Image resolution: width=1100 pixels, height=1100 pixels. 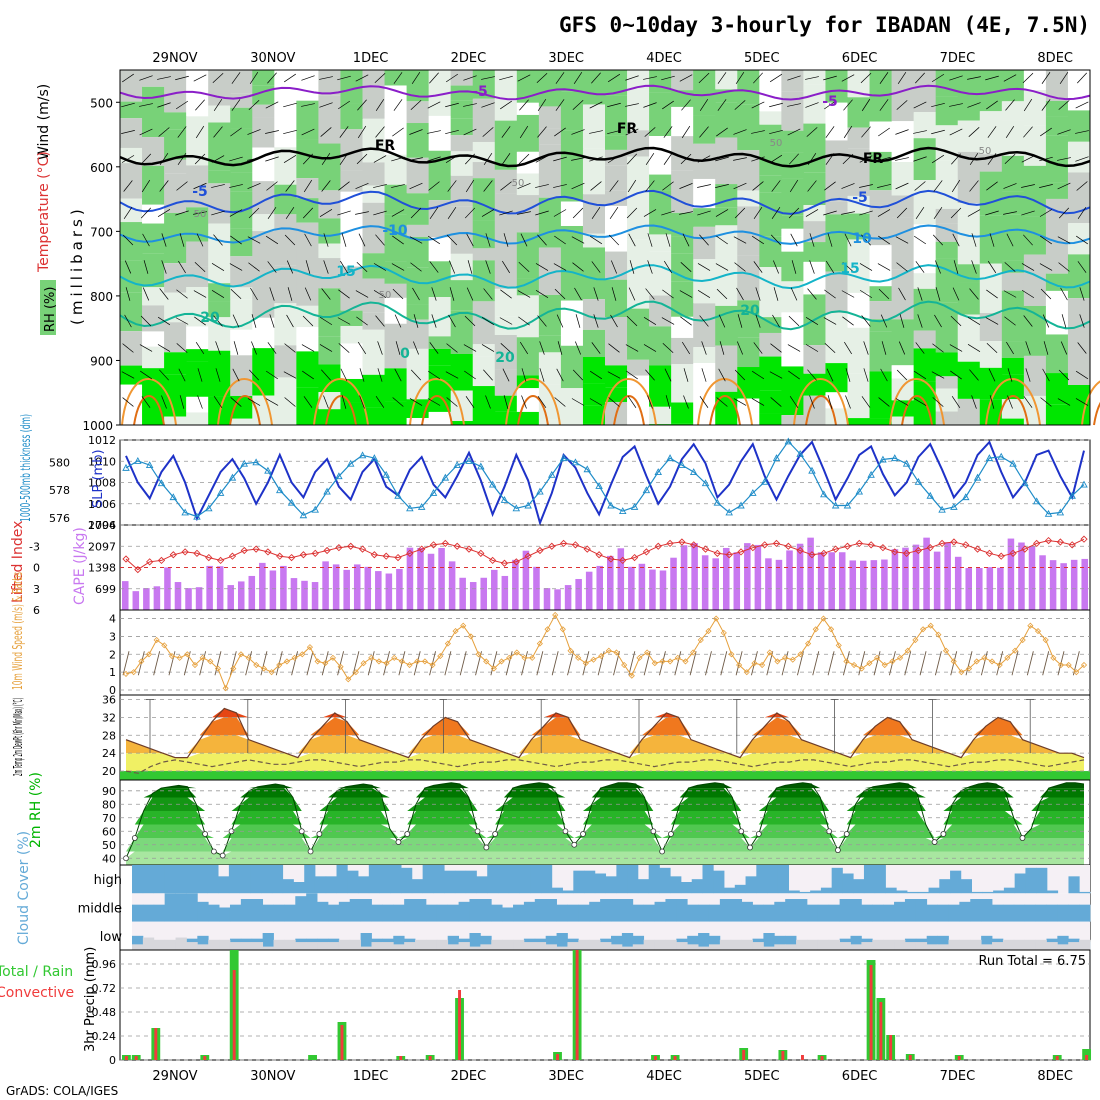 What do you see at coordinates (44, 122) in the screenshot?
I see `ylabel-wind: Wind (m/s)` at bounding box center [44, 122].